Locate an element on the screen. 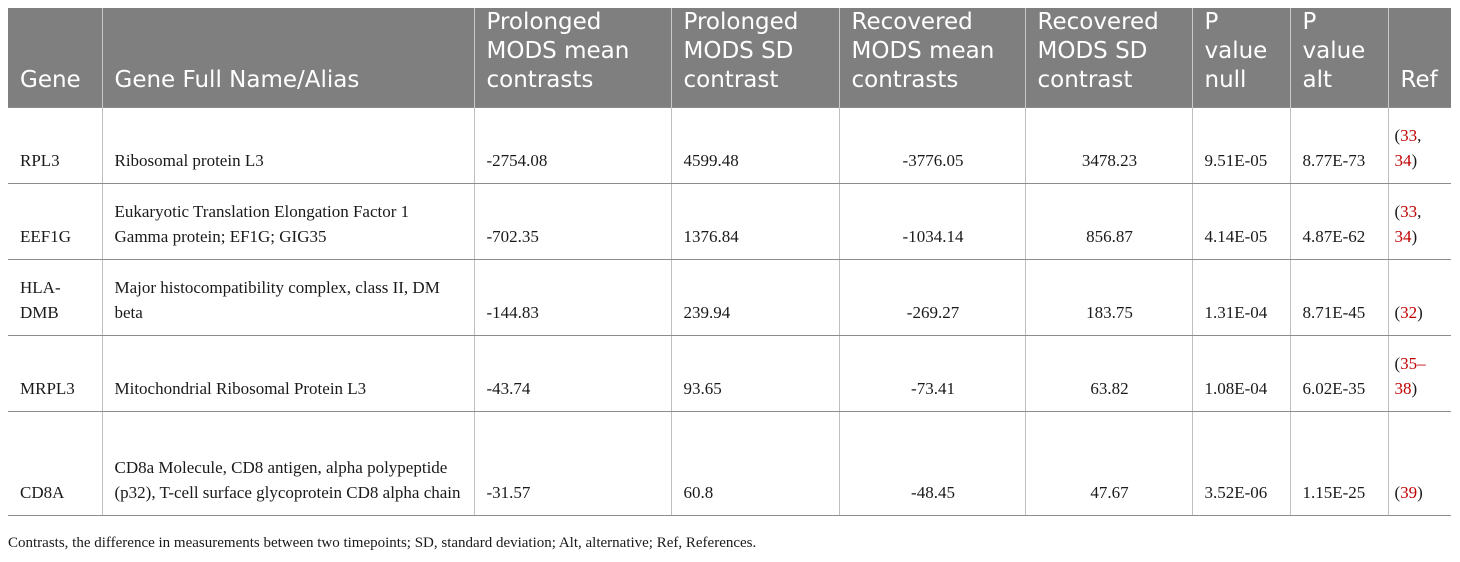 Image resolution: width=1460 pixels, height=562 pixels. cell-recovered-mean: -48.45 is located at coordinates (931, 463).